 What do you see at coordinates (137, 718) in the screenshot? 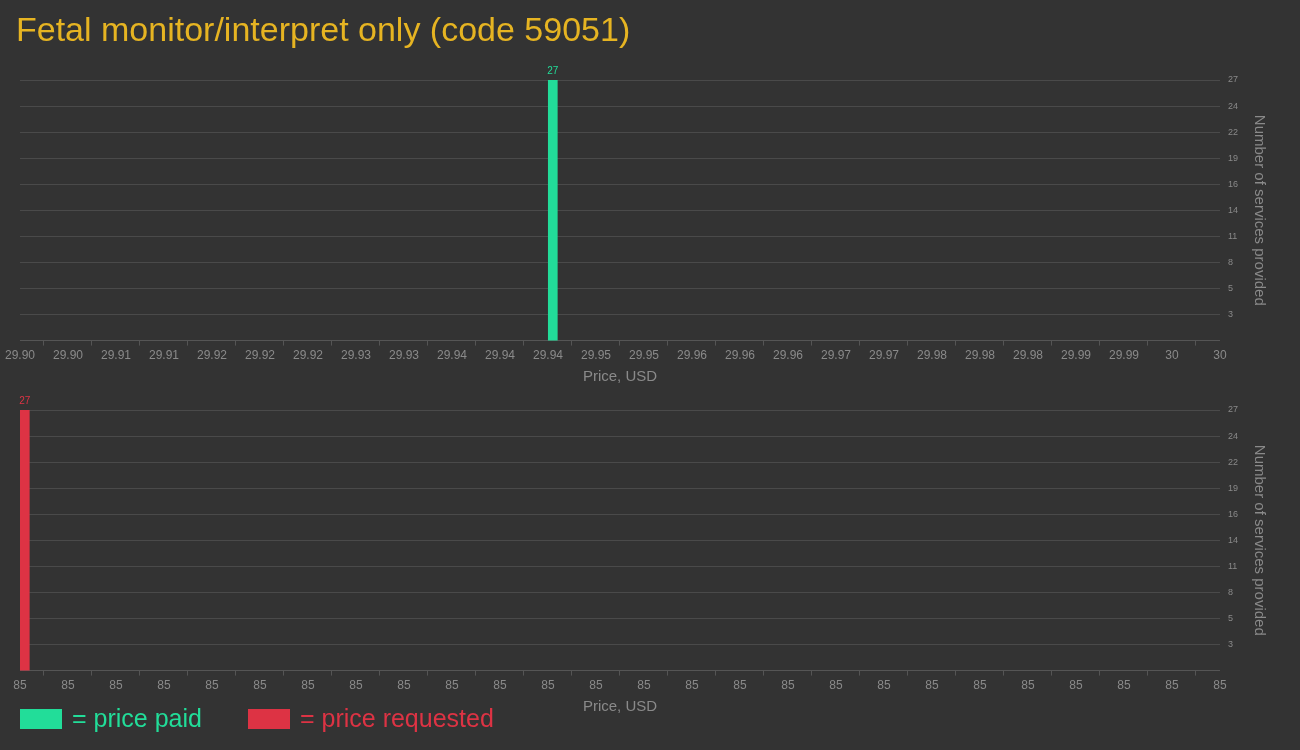
I see `legend-label: = price paid` at bounding box center [137, 718].